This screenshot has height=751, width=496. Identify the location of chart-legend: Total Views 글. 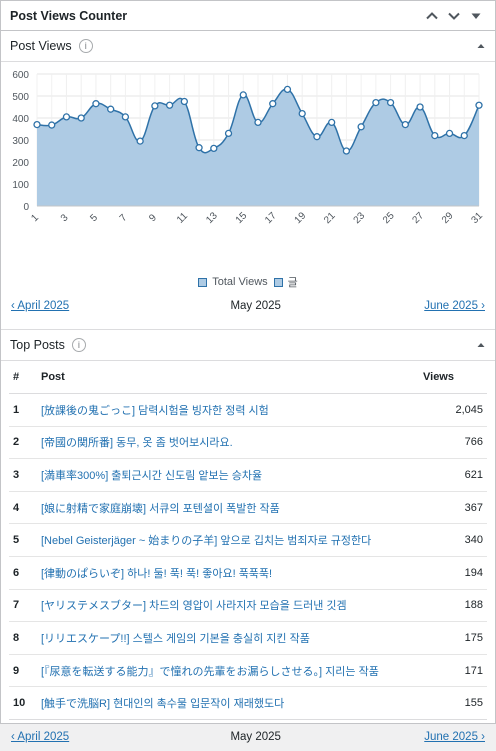
(248, 282).